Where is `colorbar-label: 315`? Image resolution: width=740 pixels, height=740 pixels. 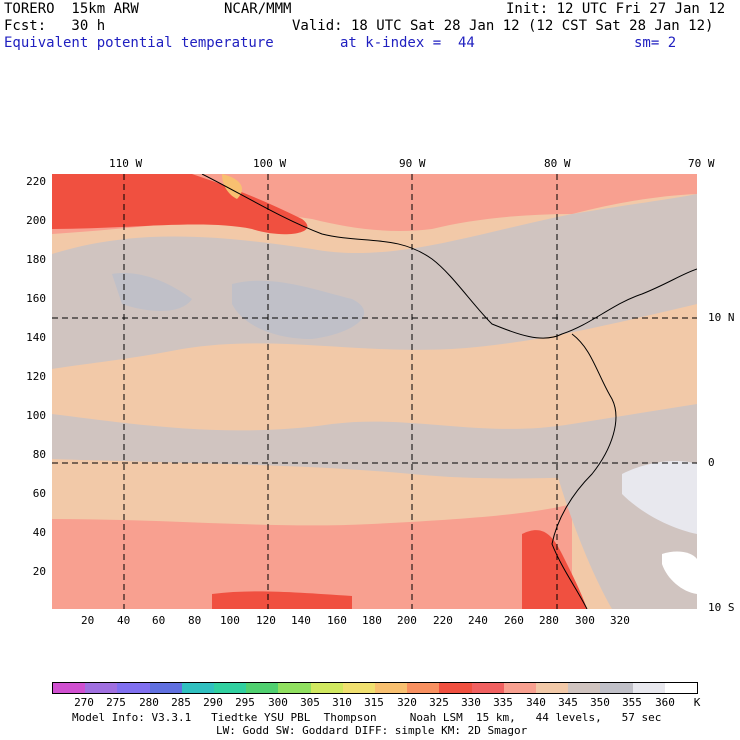
colorbar-label: 315 is located at coordinates (374, 702).